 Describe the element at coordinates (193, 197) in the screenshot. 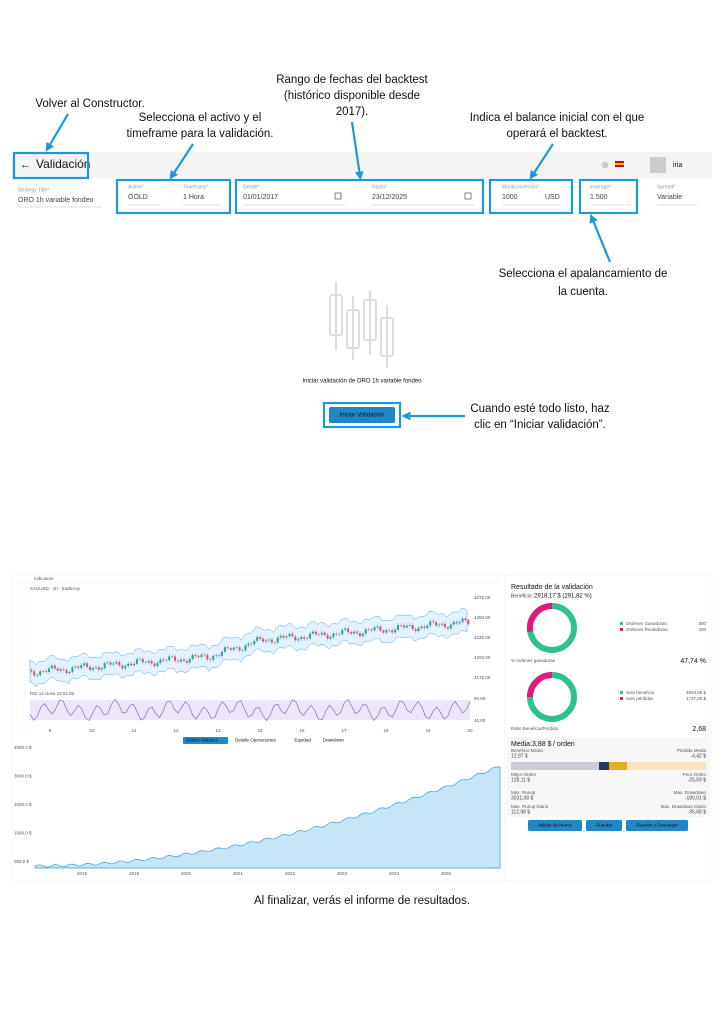

I see `field-value: 1 Hora` at that location.